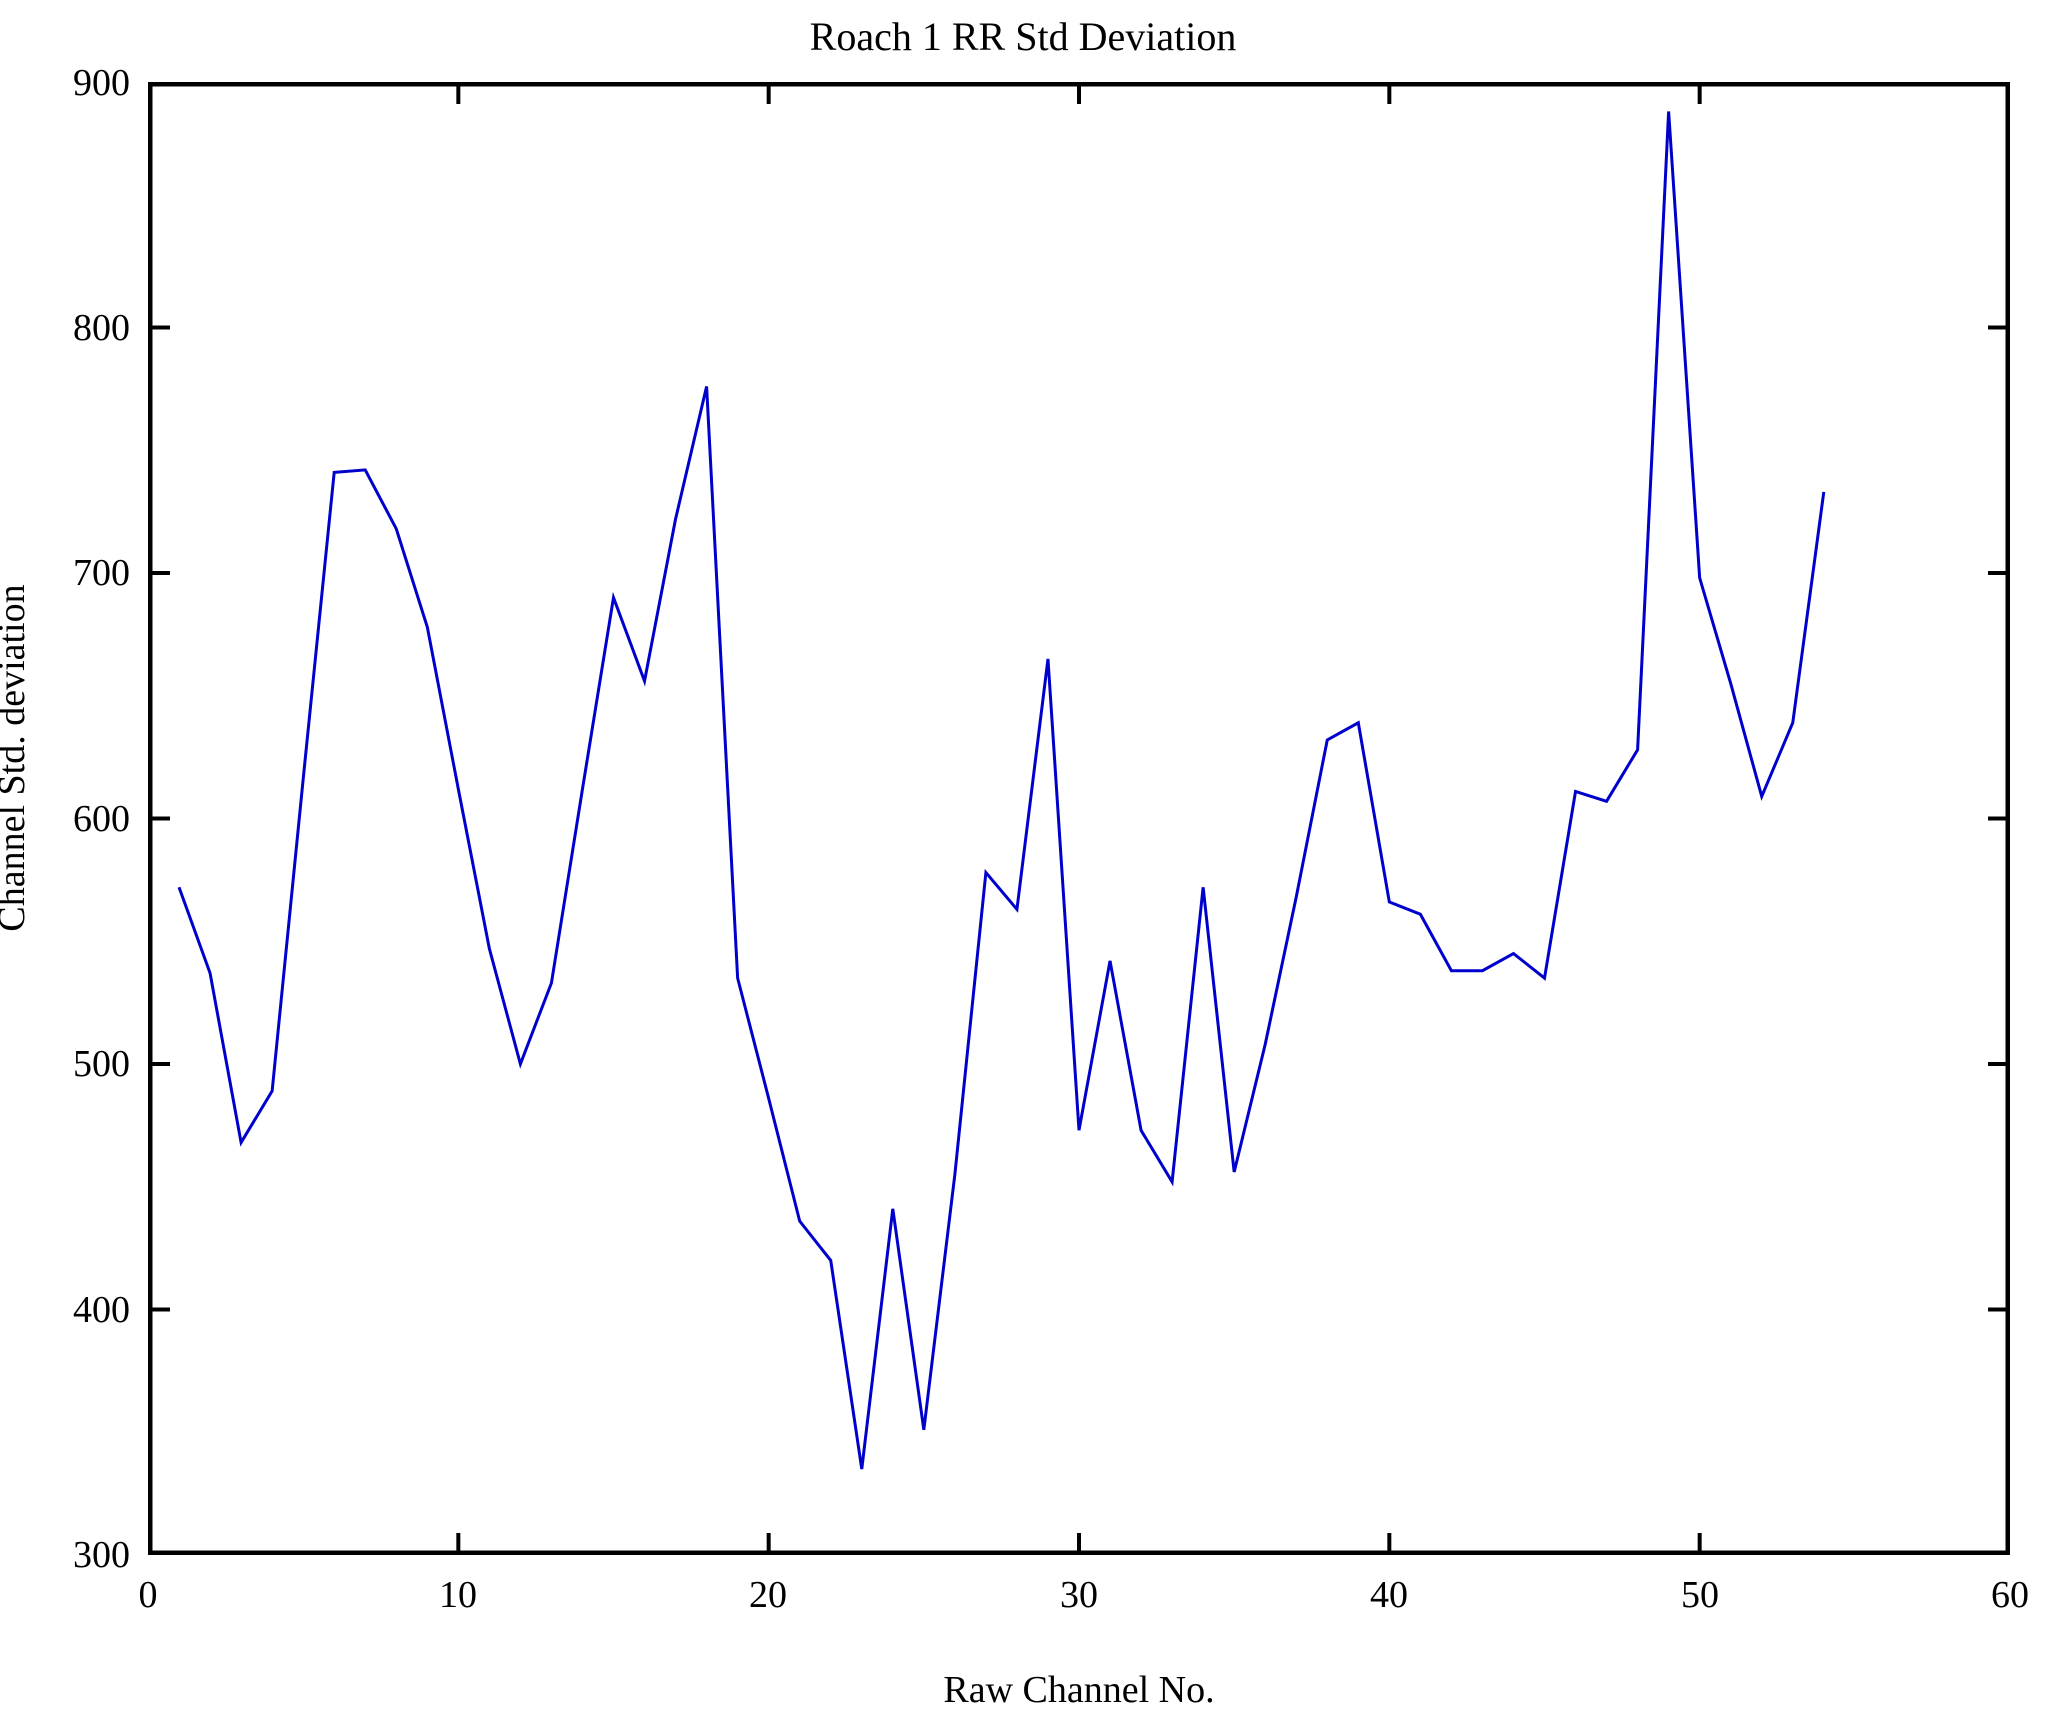  I want to click on y-tick-label-500: 500, so click(101, 1064).